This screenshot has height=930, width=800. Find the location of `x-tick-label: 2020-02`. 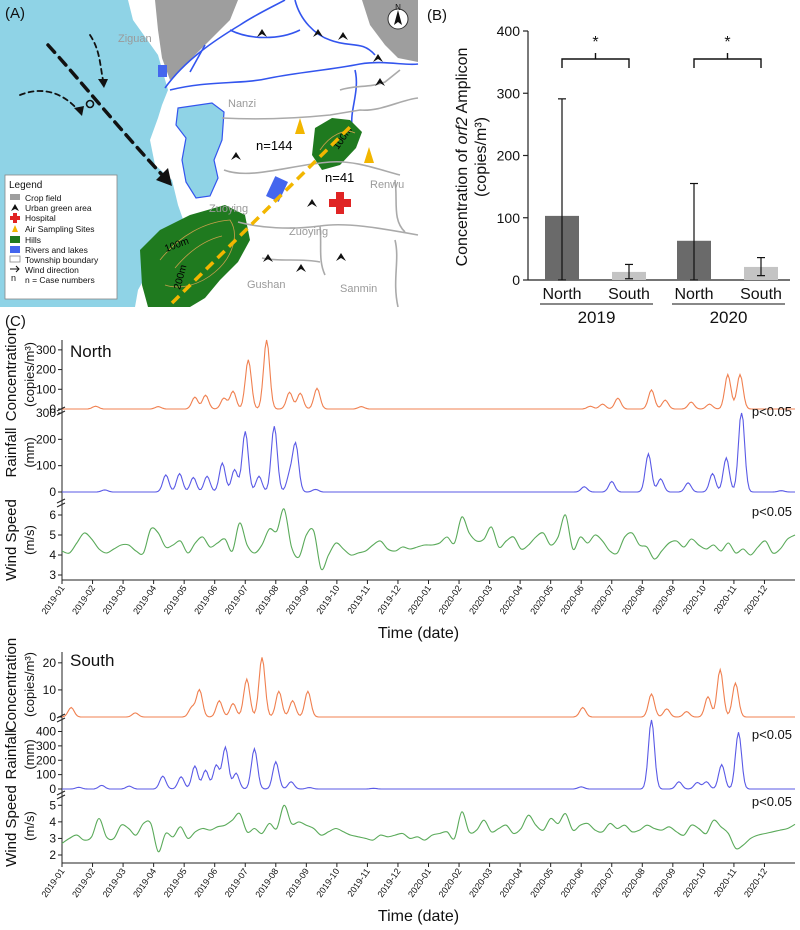

x-tick-label: 2020-02 is located at coordinates (450, 882).